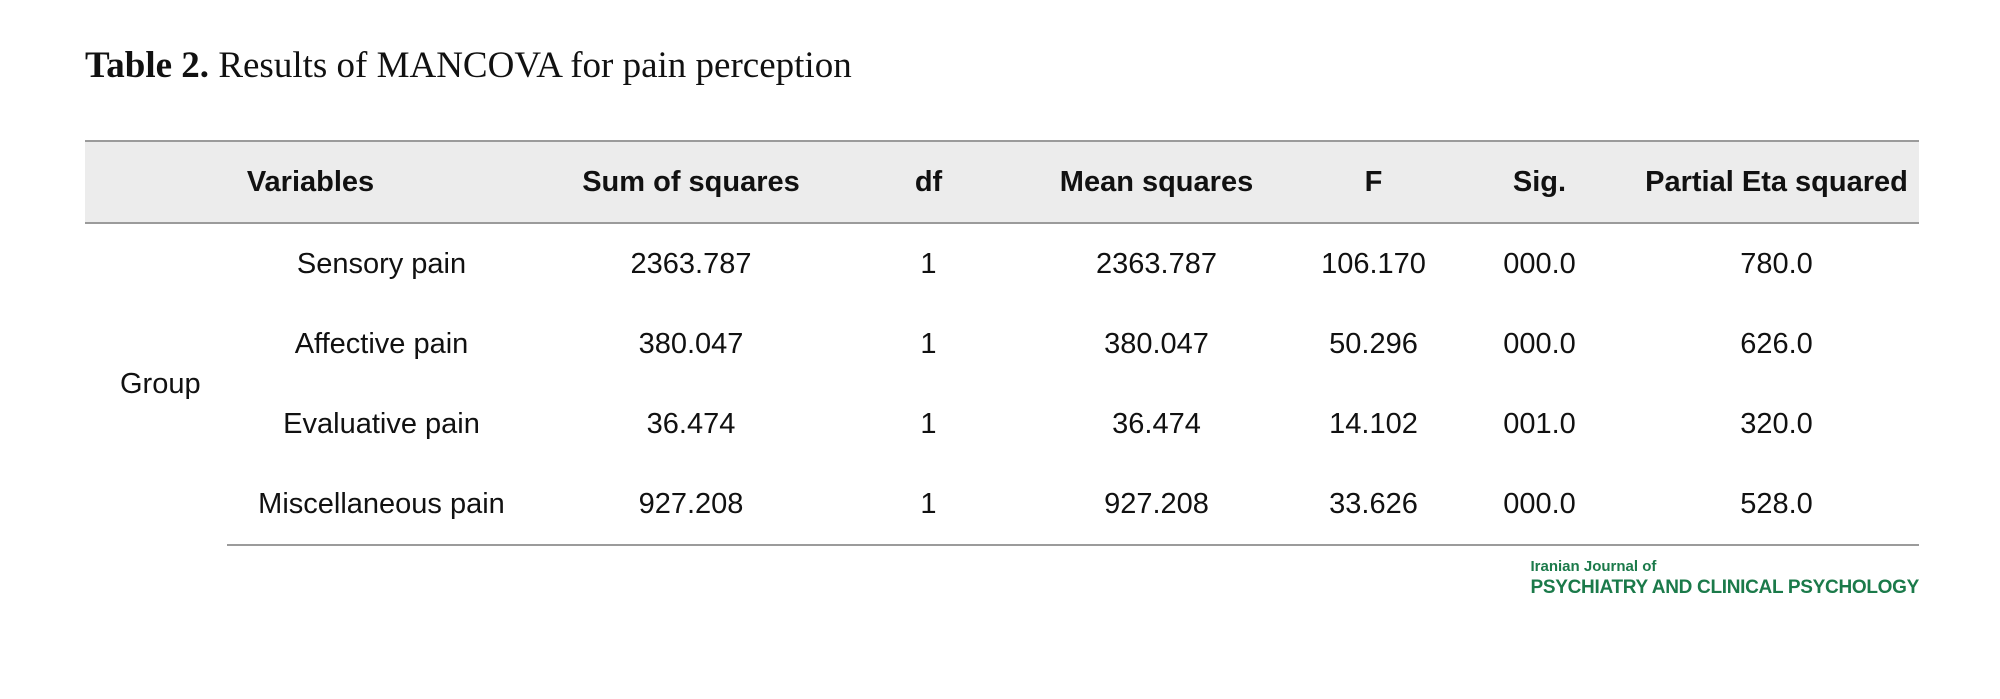 Image resolution: width=2000 pixels, height=699 pixels. Describe the element at coordinates (1373, 182) in the screenshot. I see `header-f: F` at that location.